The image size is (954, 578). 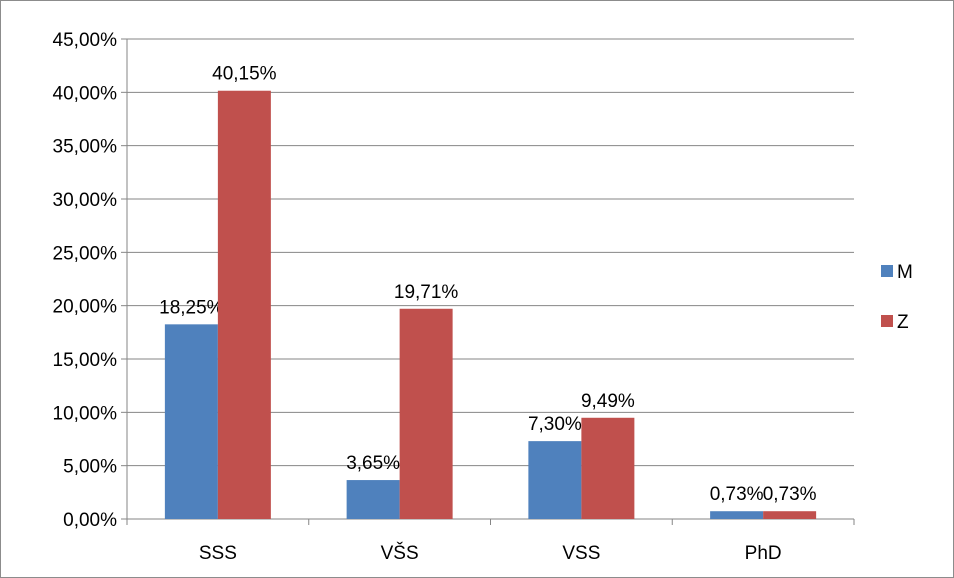 I want to click on bar-z-sss, so click(x=244, y=304).